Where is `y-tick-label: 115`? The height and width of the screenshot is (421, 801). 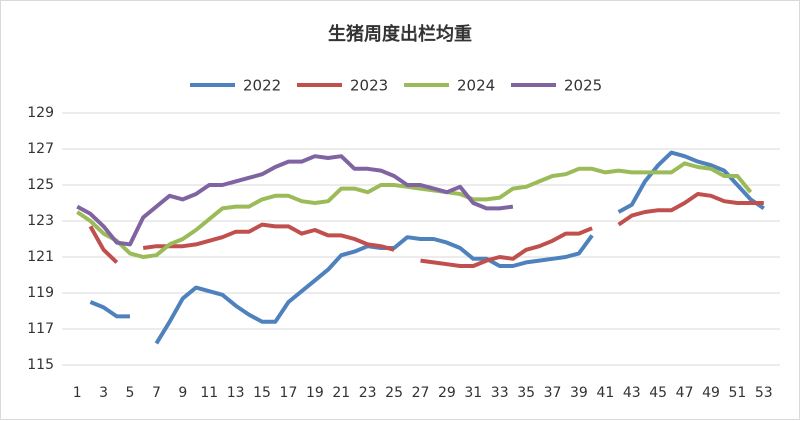 y-tick-label: 115 is located at coordinates (40, 365).